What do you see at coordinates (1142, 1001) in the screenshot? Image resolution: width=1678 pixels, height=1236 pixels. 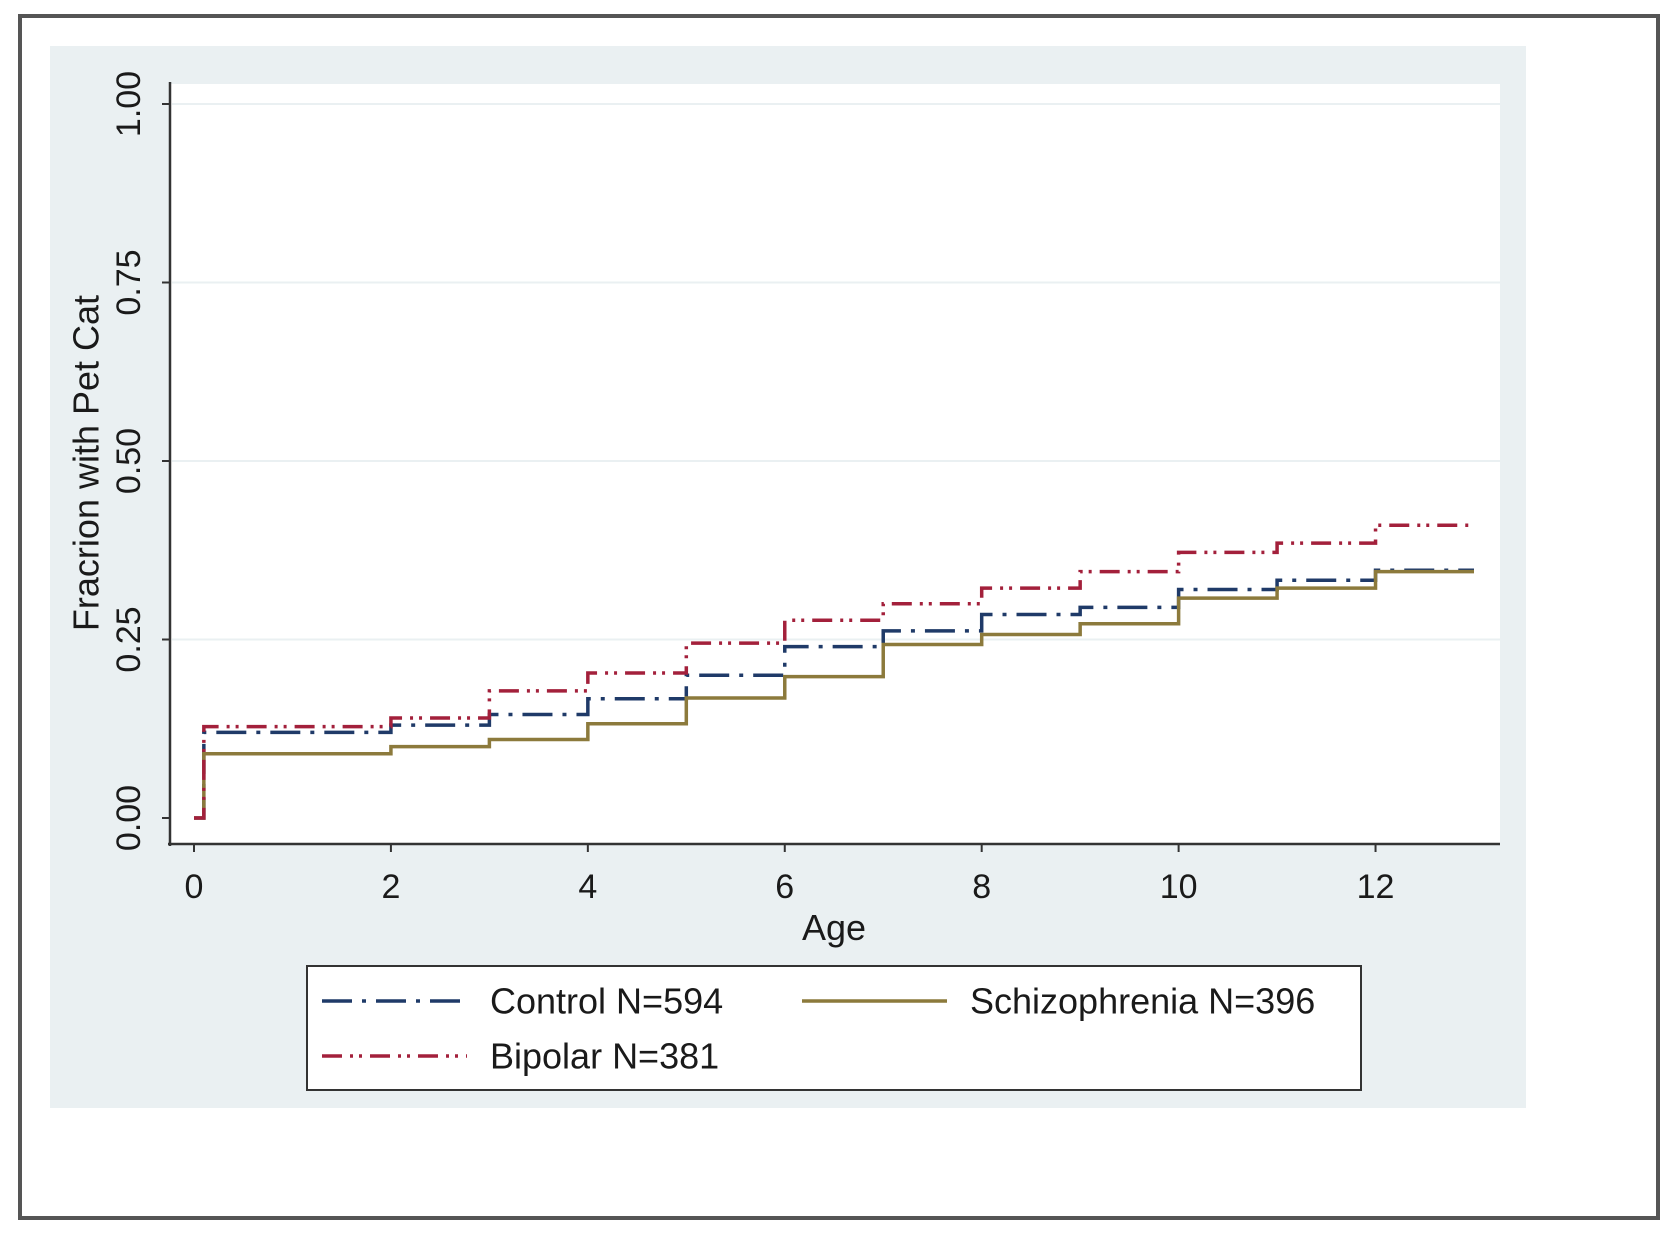 I see `legend-label-2: Schizophrenia N=396` at bounding box center [1142, 1001].